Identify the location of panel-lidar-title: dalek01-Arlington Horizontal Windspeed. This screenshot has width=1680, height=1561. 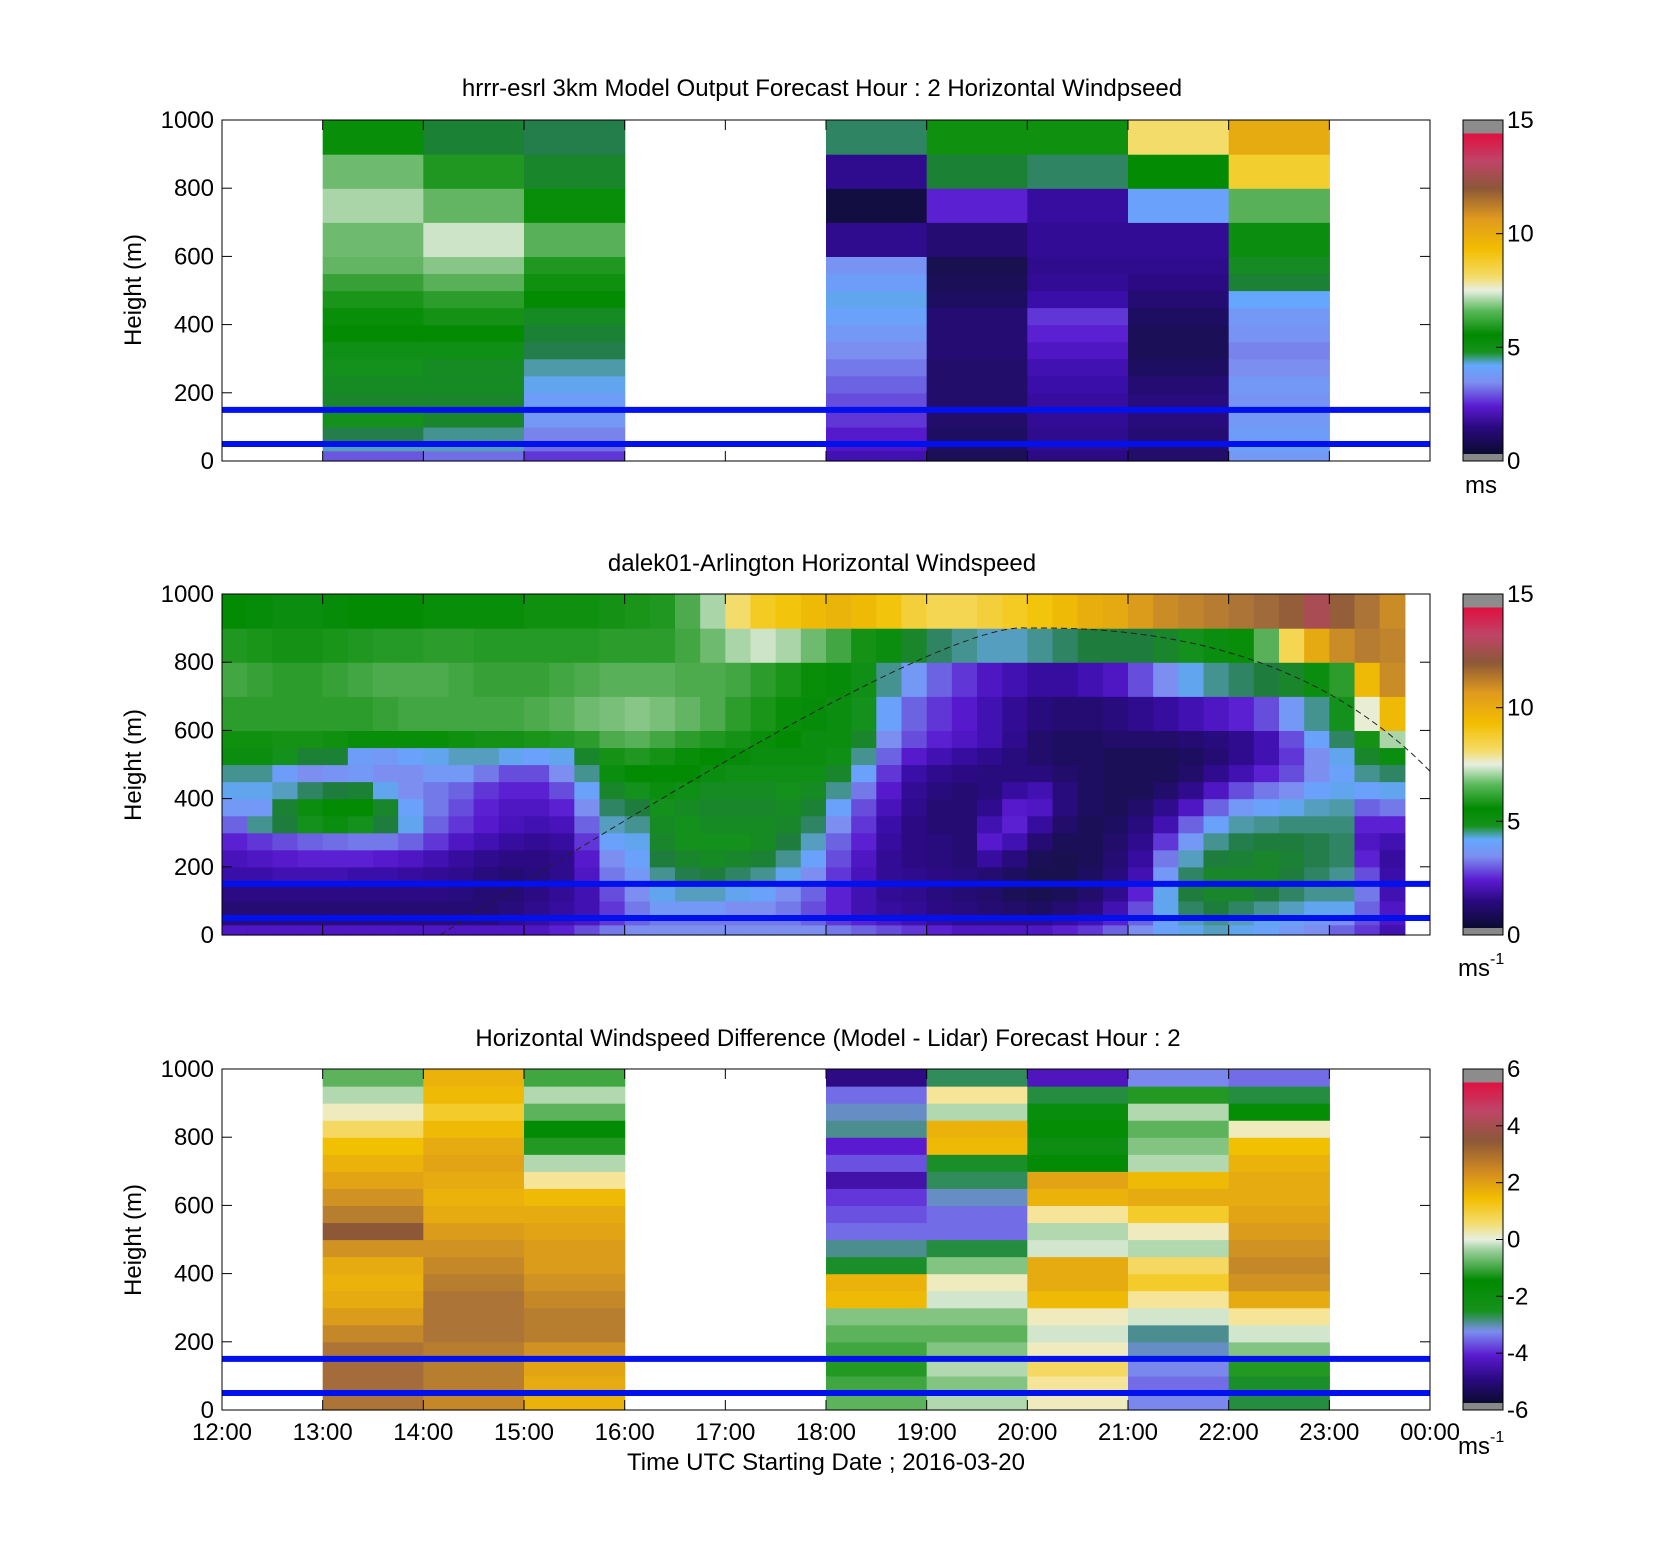
(822, 563).